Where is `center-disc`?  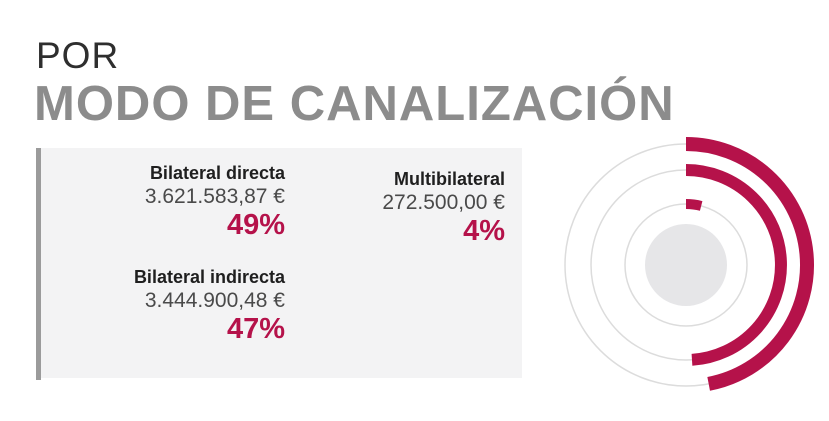 center-disc is located at coordinates (686, 265).